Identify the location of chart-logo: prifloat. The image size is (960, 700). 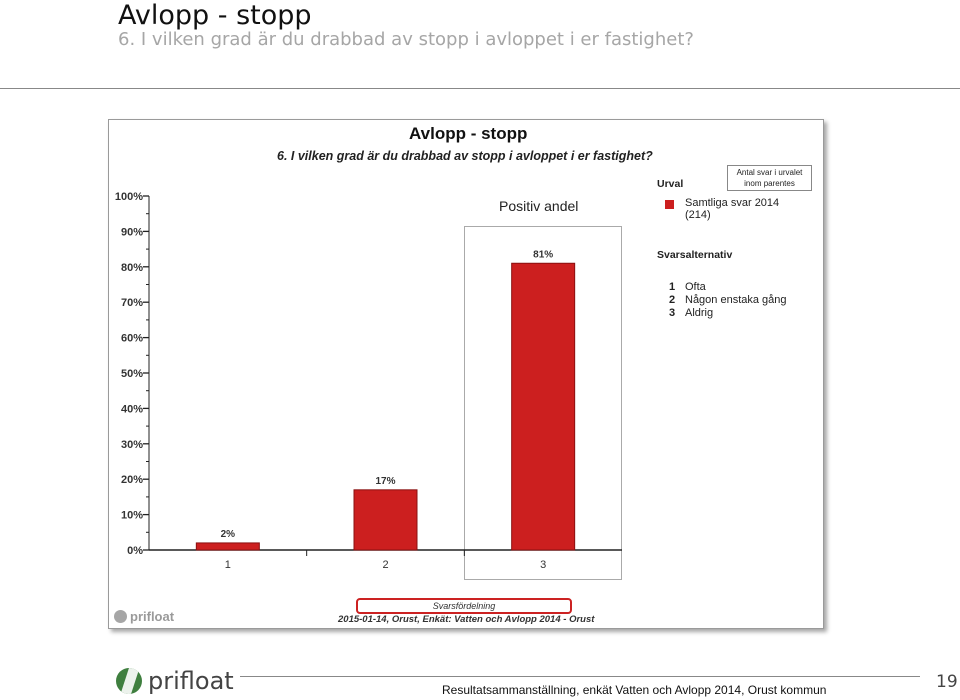
(144, 616).